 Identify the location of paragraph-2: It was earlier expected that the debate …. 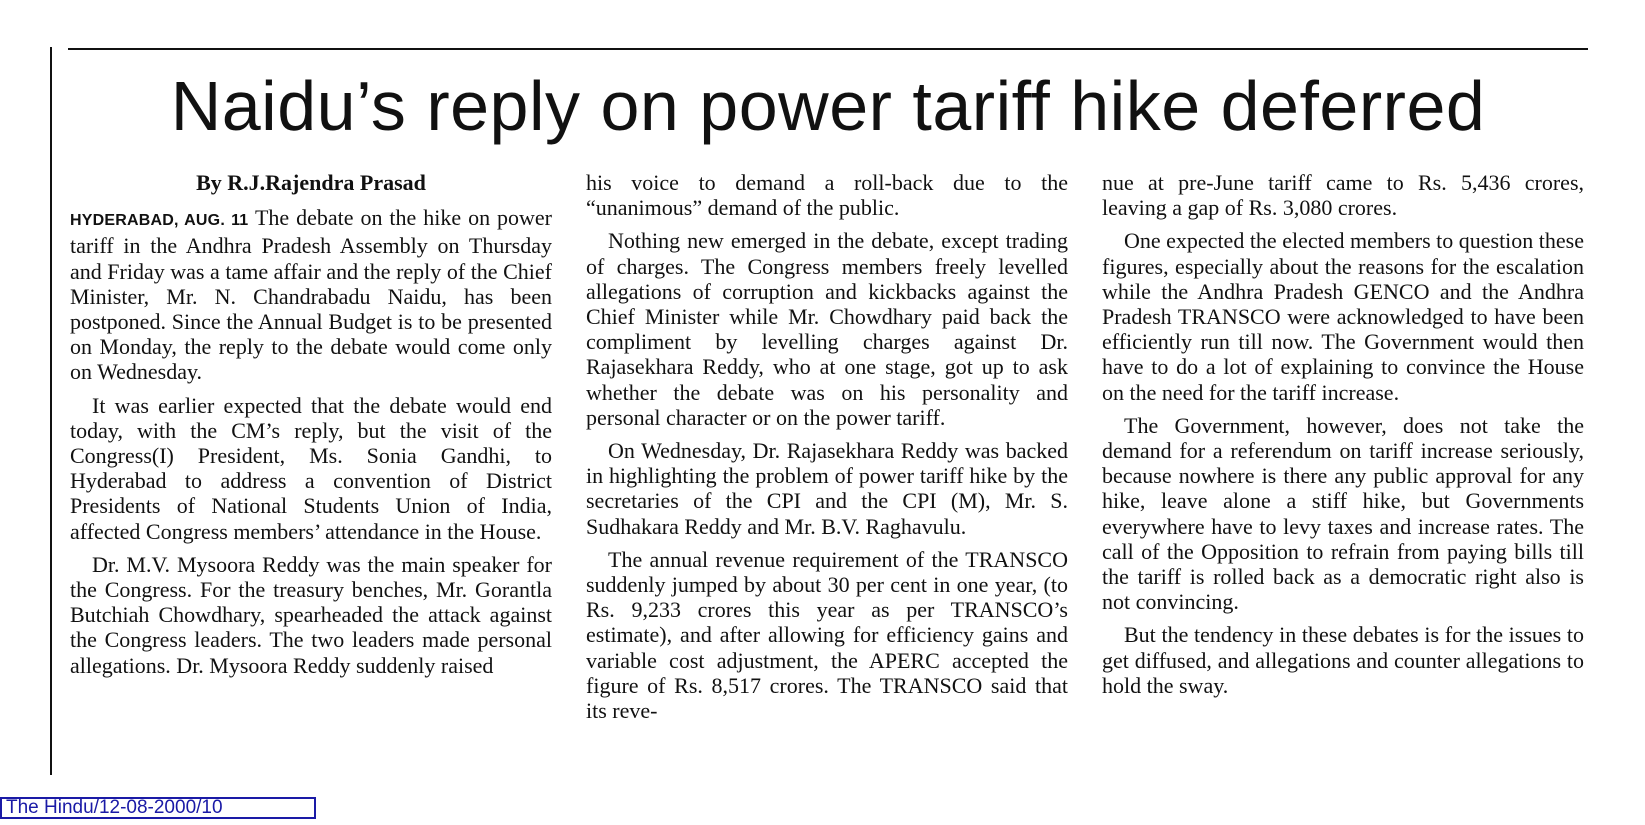
(311, 468).